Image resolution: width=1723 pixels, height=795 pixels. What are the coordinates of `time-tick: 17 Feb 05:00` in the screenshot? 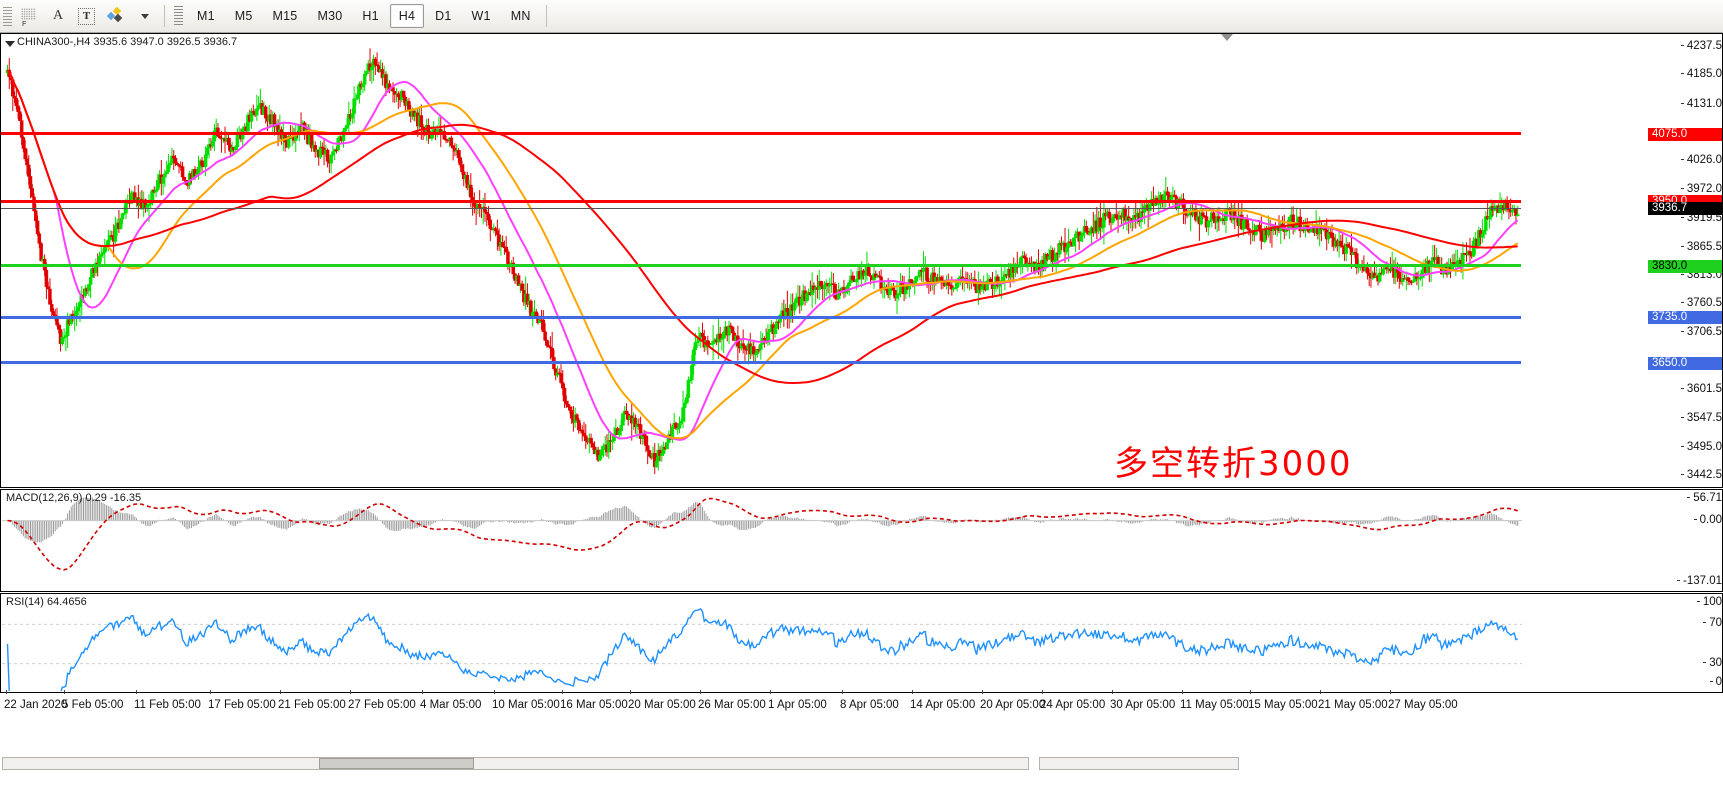 It's located at (242, 705).